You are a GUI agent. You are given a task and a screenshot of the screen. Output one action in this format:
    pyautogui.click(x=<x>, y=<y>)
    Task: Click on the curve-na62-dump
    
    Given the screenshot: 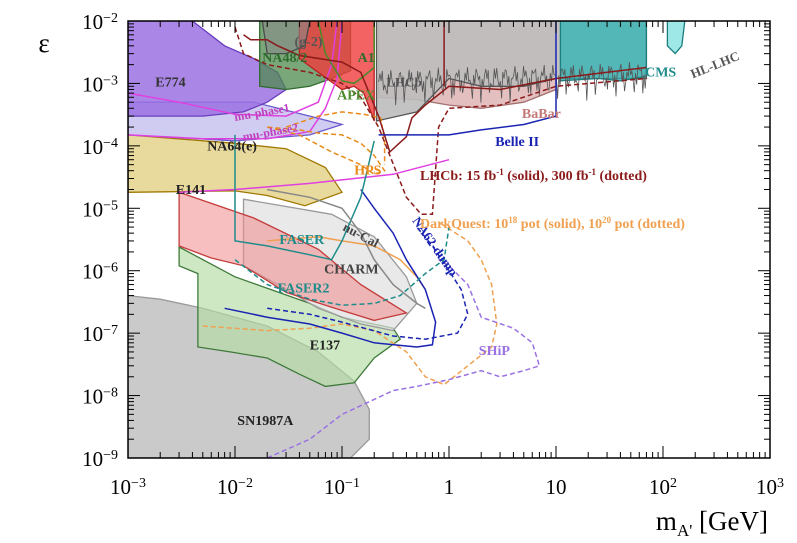 What is the action you would take?
    pyautogui.click(x=330, y=268)
    